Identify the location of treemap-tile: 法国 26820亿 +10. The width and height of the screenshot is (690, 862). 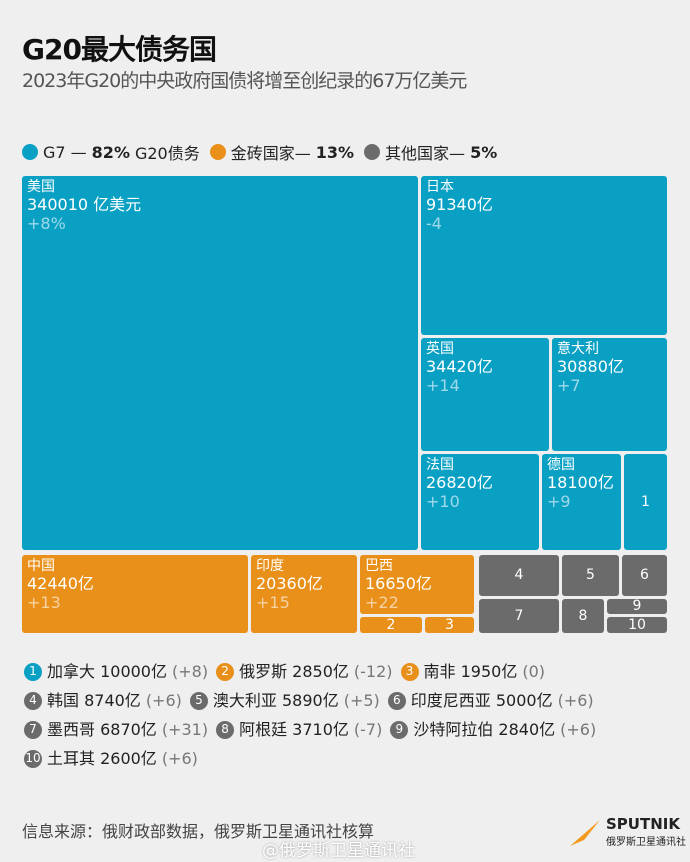
(480, 502).